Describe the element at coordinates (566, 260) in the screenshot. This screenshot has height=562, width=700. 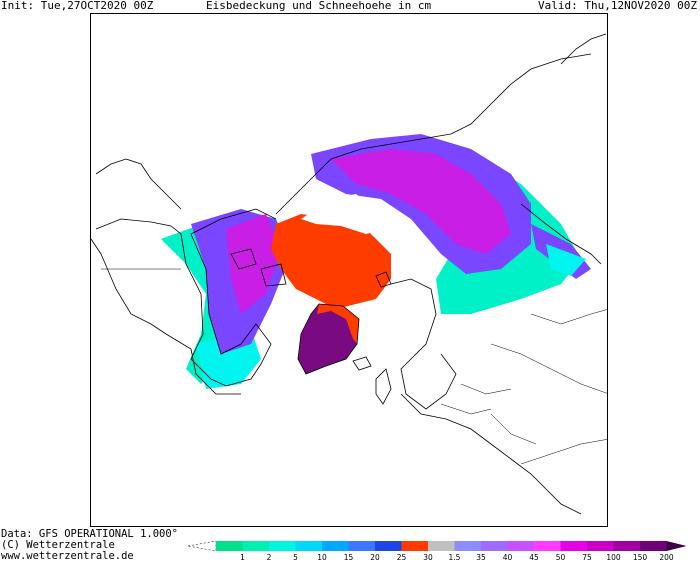
I see `east-asia-cyan-snow` at that location.